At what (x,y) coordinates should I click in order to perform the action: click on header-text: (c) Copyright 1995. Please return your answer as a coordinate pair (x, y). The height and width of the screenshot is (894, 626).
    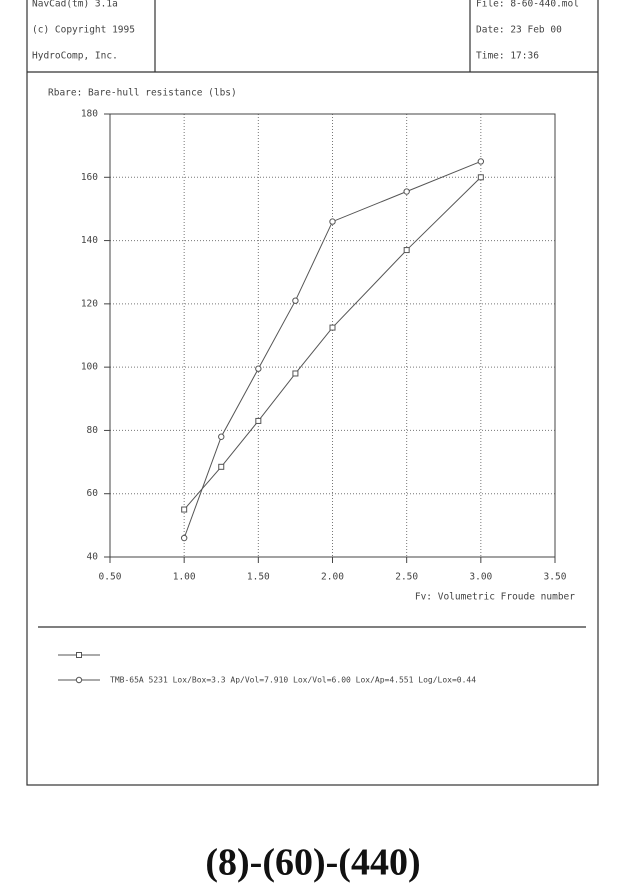
    Looking at the image, I should click on (83, 30).